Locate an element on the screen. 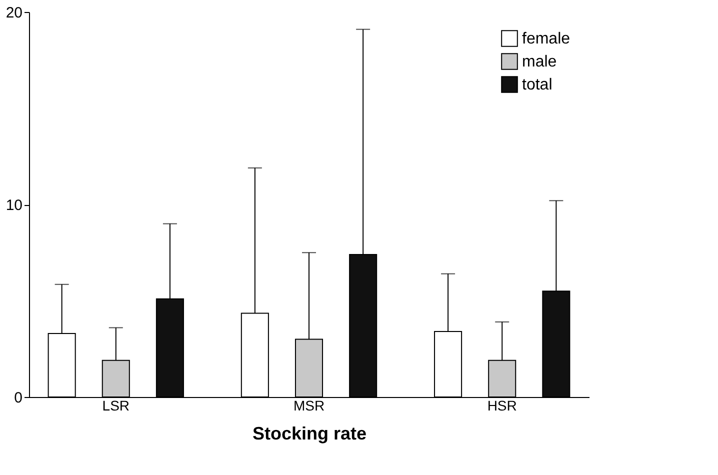 This screenshot has height=475, width=718. y-tick-label: 10 is located at coordinates (14, 205).